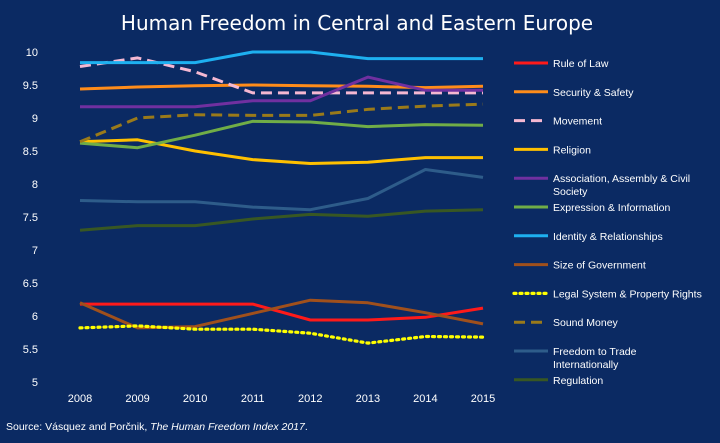 This screenshot has width=720, height=443. What do you see at coordinates (30, 284) in the screenshot?
I see `y-tick-label: 6.5` at bounding box center [30, 284].